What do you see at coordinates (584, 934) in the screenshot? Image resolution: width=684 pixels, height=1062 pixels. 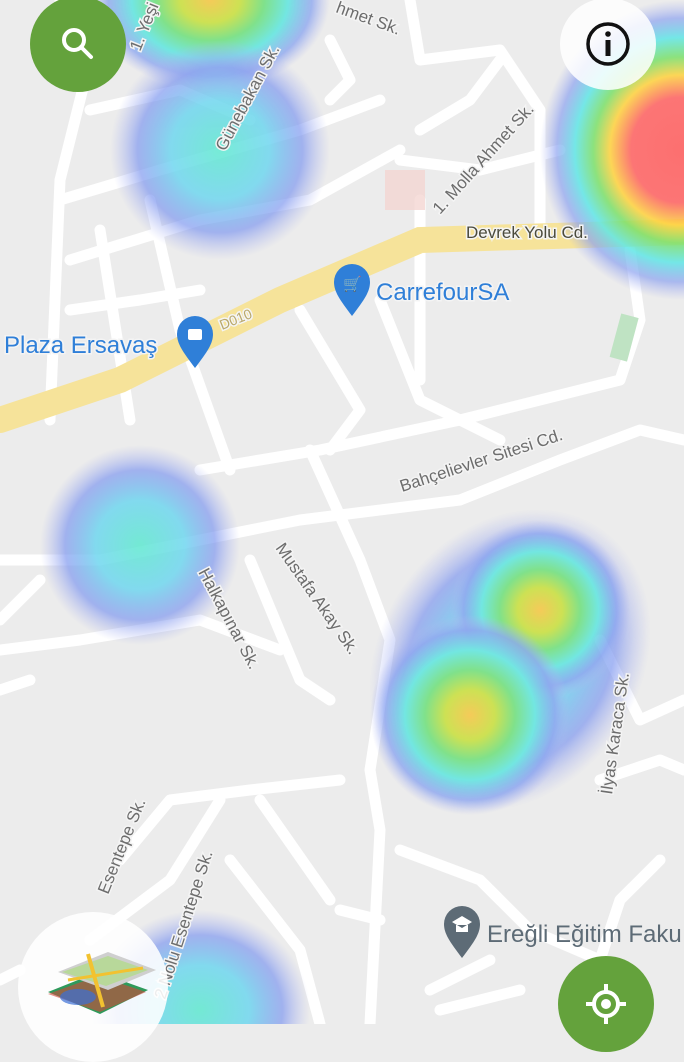 I see `poi-label: Ereğli Eğitim Faku` at bounding box center [584, 934].